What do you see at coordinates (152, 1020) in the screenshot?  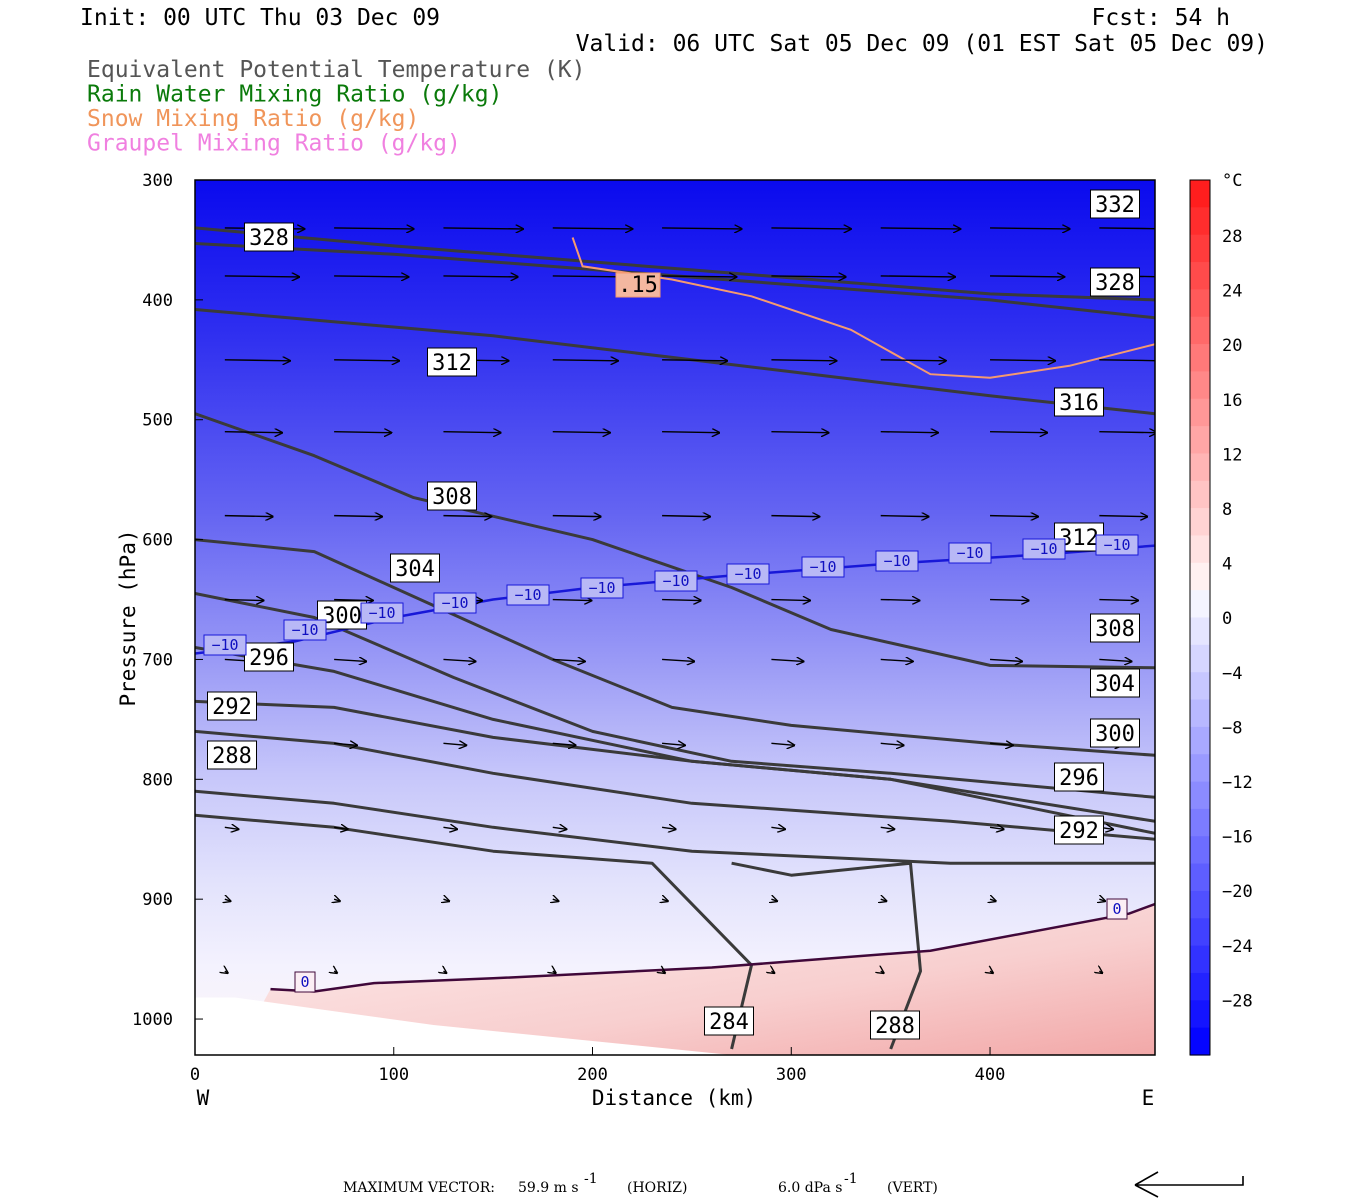 I see `y-tick-label: 1000` at bounding box center [152, 1020].